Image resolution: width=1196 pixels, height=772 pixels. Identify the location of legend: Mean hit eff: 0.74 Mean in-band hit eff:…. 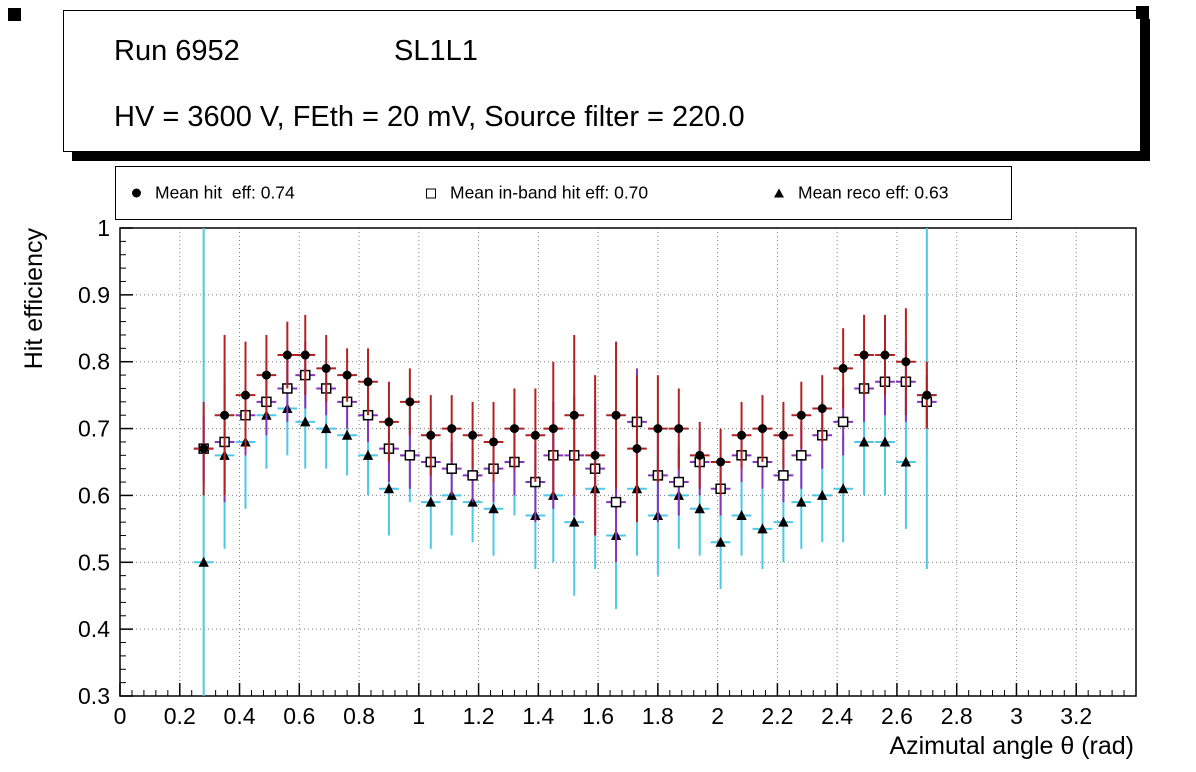
(563, 193).